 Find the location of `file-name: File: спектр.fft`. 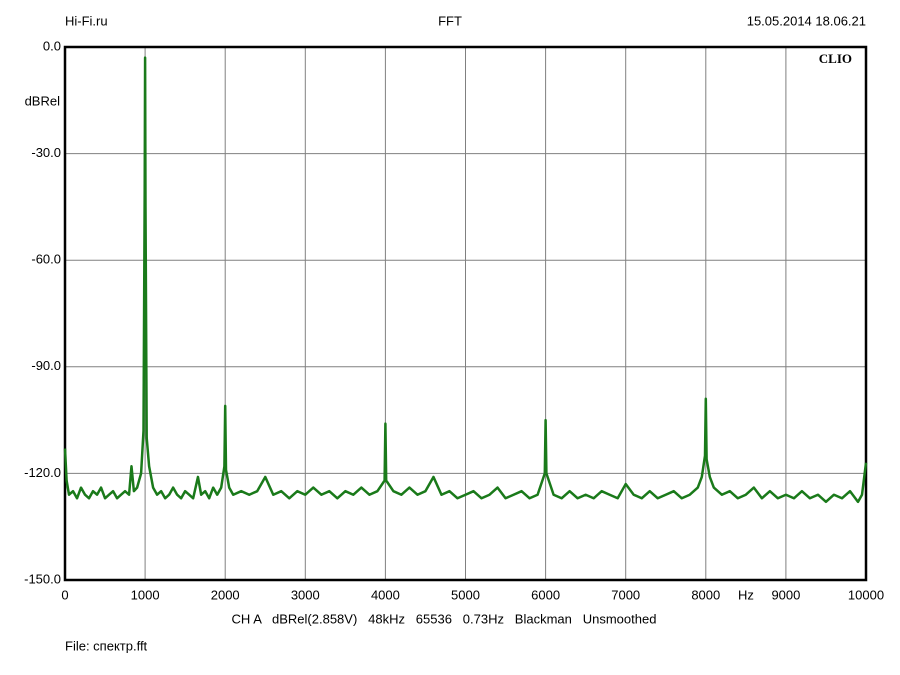

file-name: File: спектр.fft is located at coordinates (106, 645).